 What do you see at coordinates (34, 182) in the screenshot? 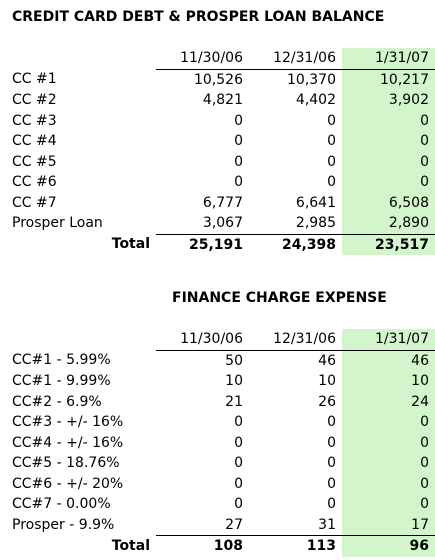
I see `row-label: CC #6` at bounding box center [34, 182].